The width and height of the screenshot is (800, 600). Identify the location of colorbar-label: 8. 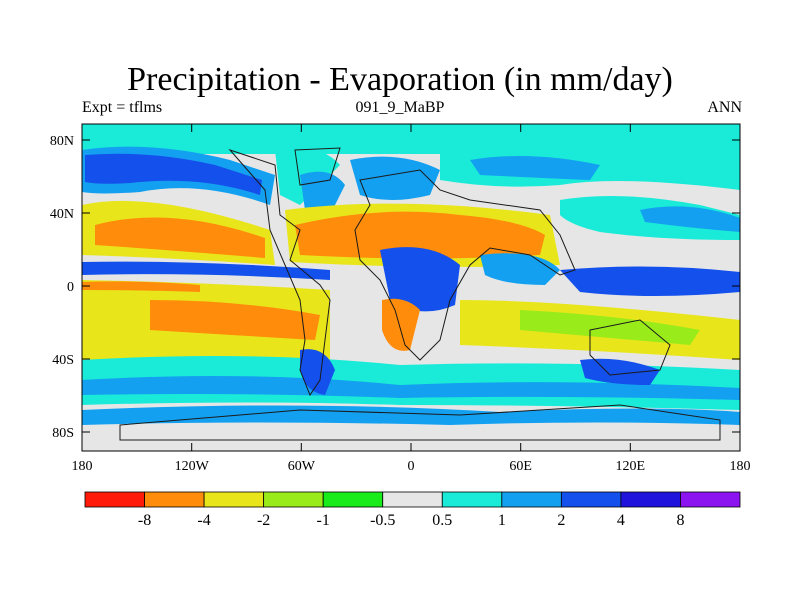
(680, 520).